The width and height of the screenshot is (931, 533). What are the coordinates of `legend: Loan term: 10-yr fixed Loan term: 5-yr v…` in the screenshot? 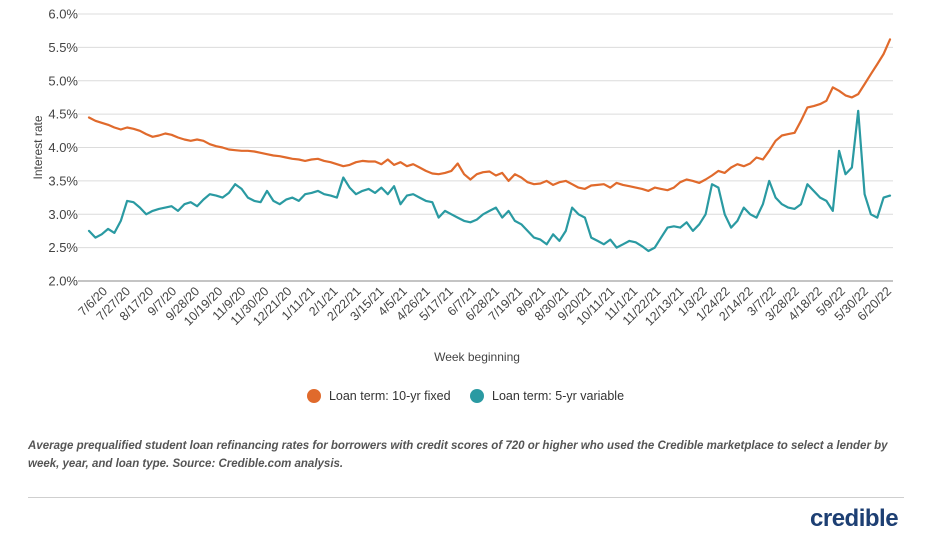 It's located at (465, 397).